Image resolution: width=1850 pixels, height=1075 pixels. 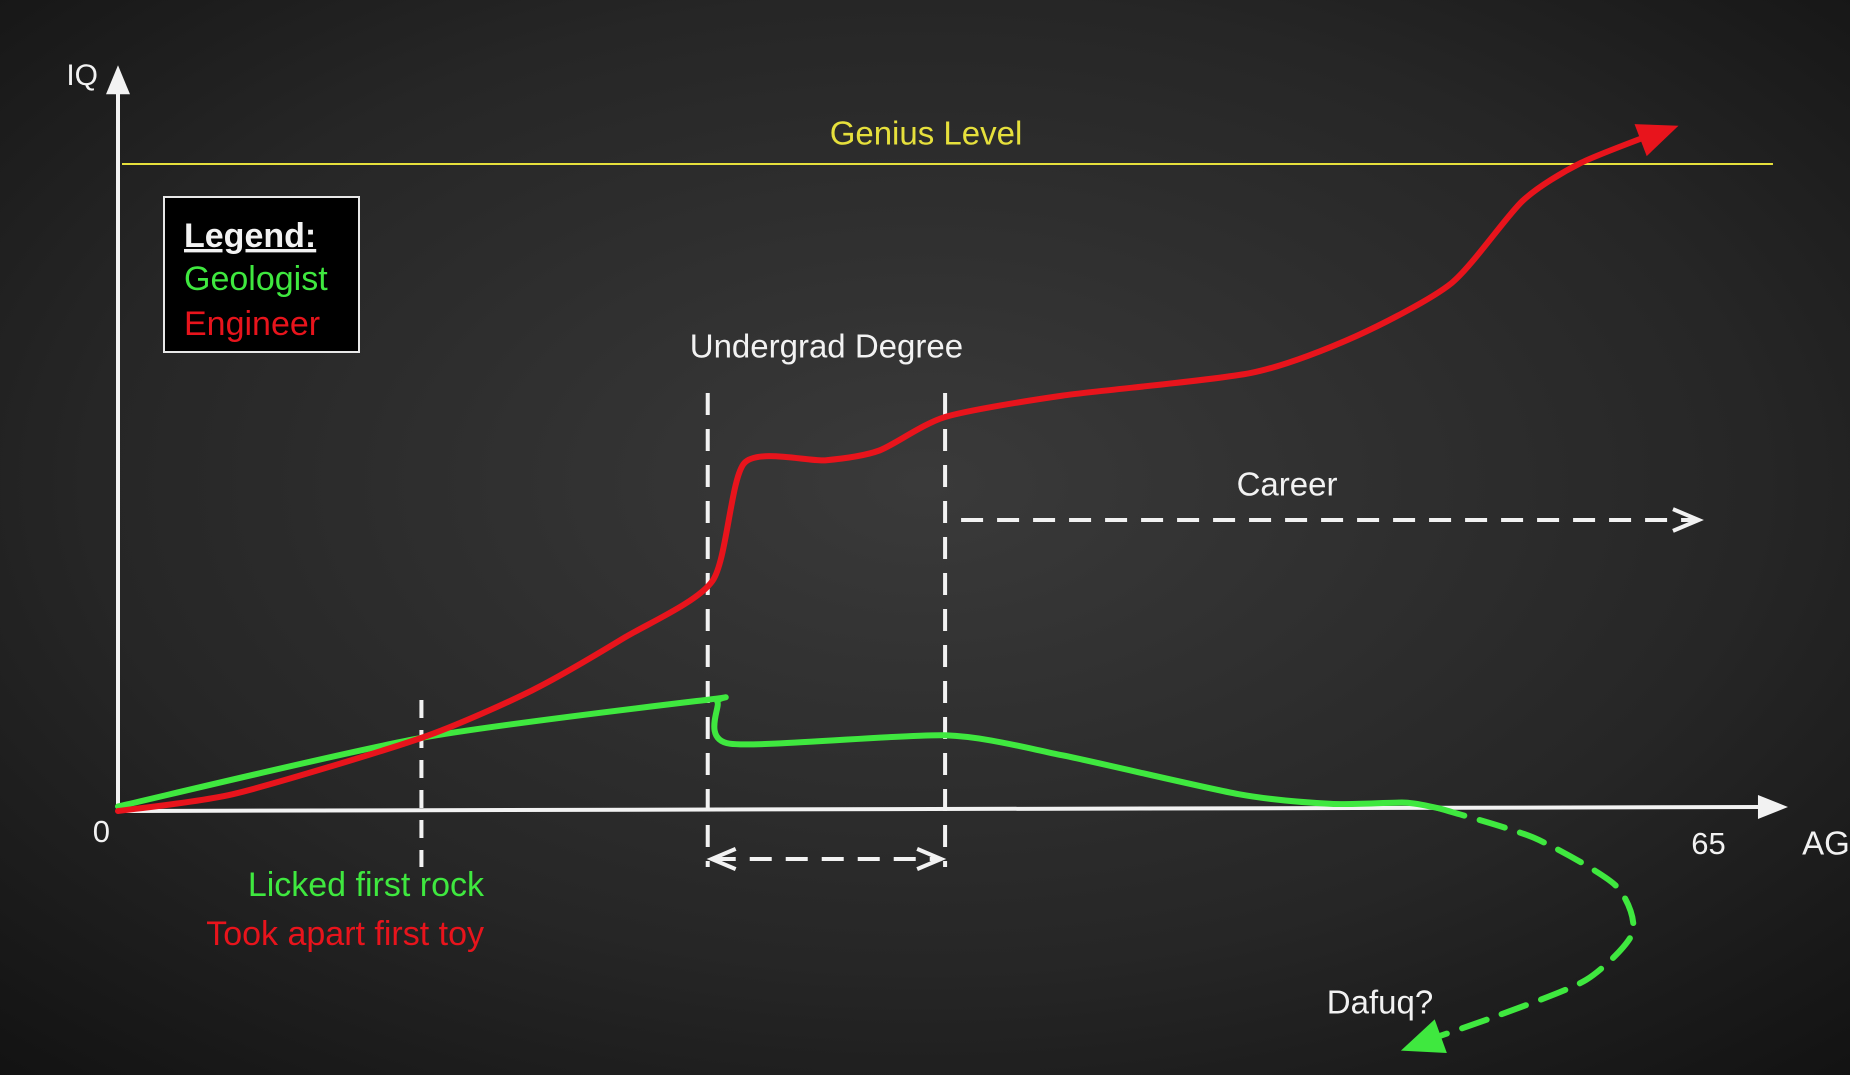 I want to click on career-label: Career, so click(x=1287, y=484).